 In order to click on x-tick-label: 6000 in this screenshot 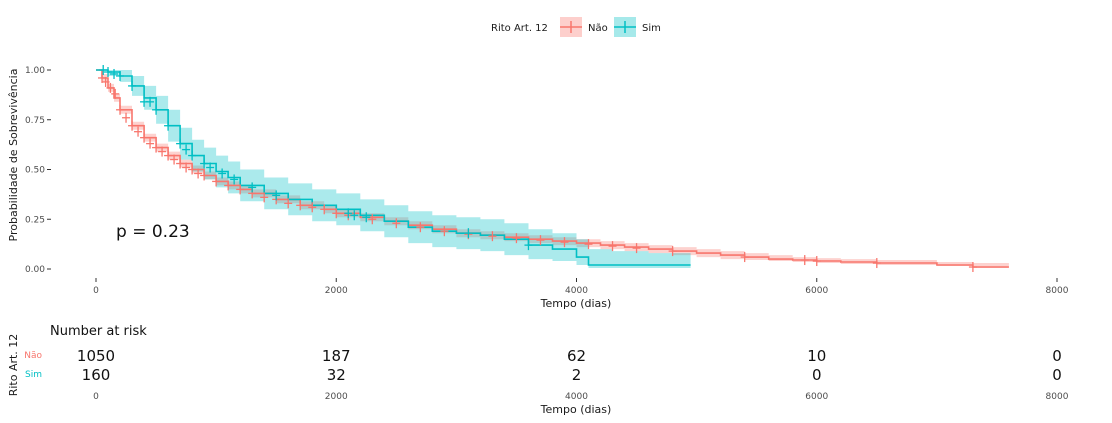, I will do `click(816, 291)`.